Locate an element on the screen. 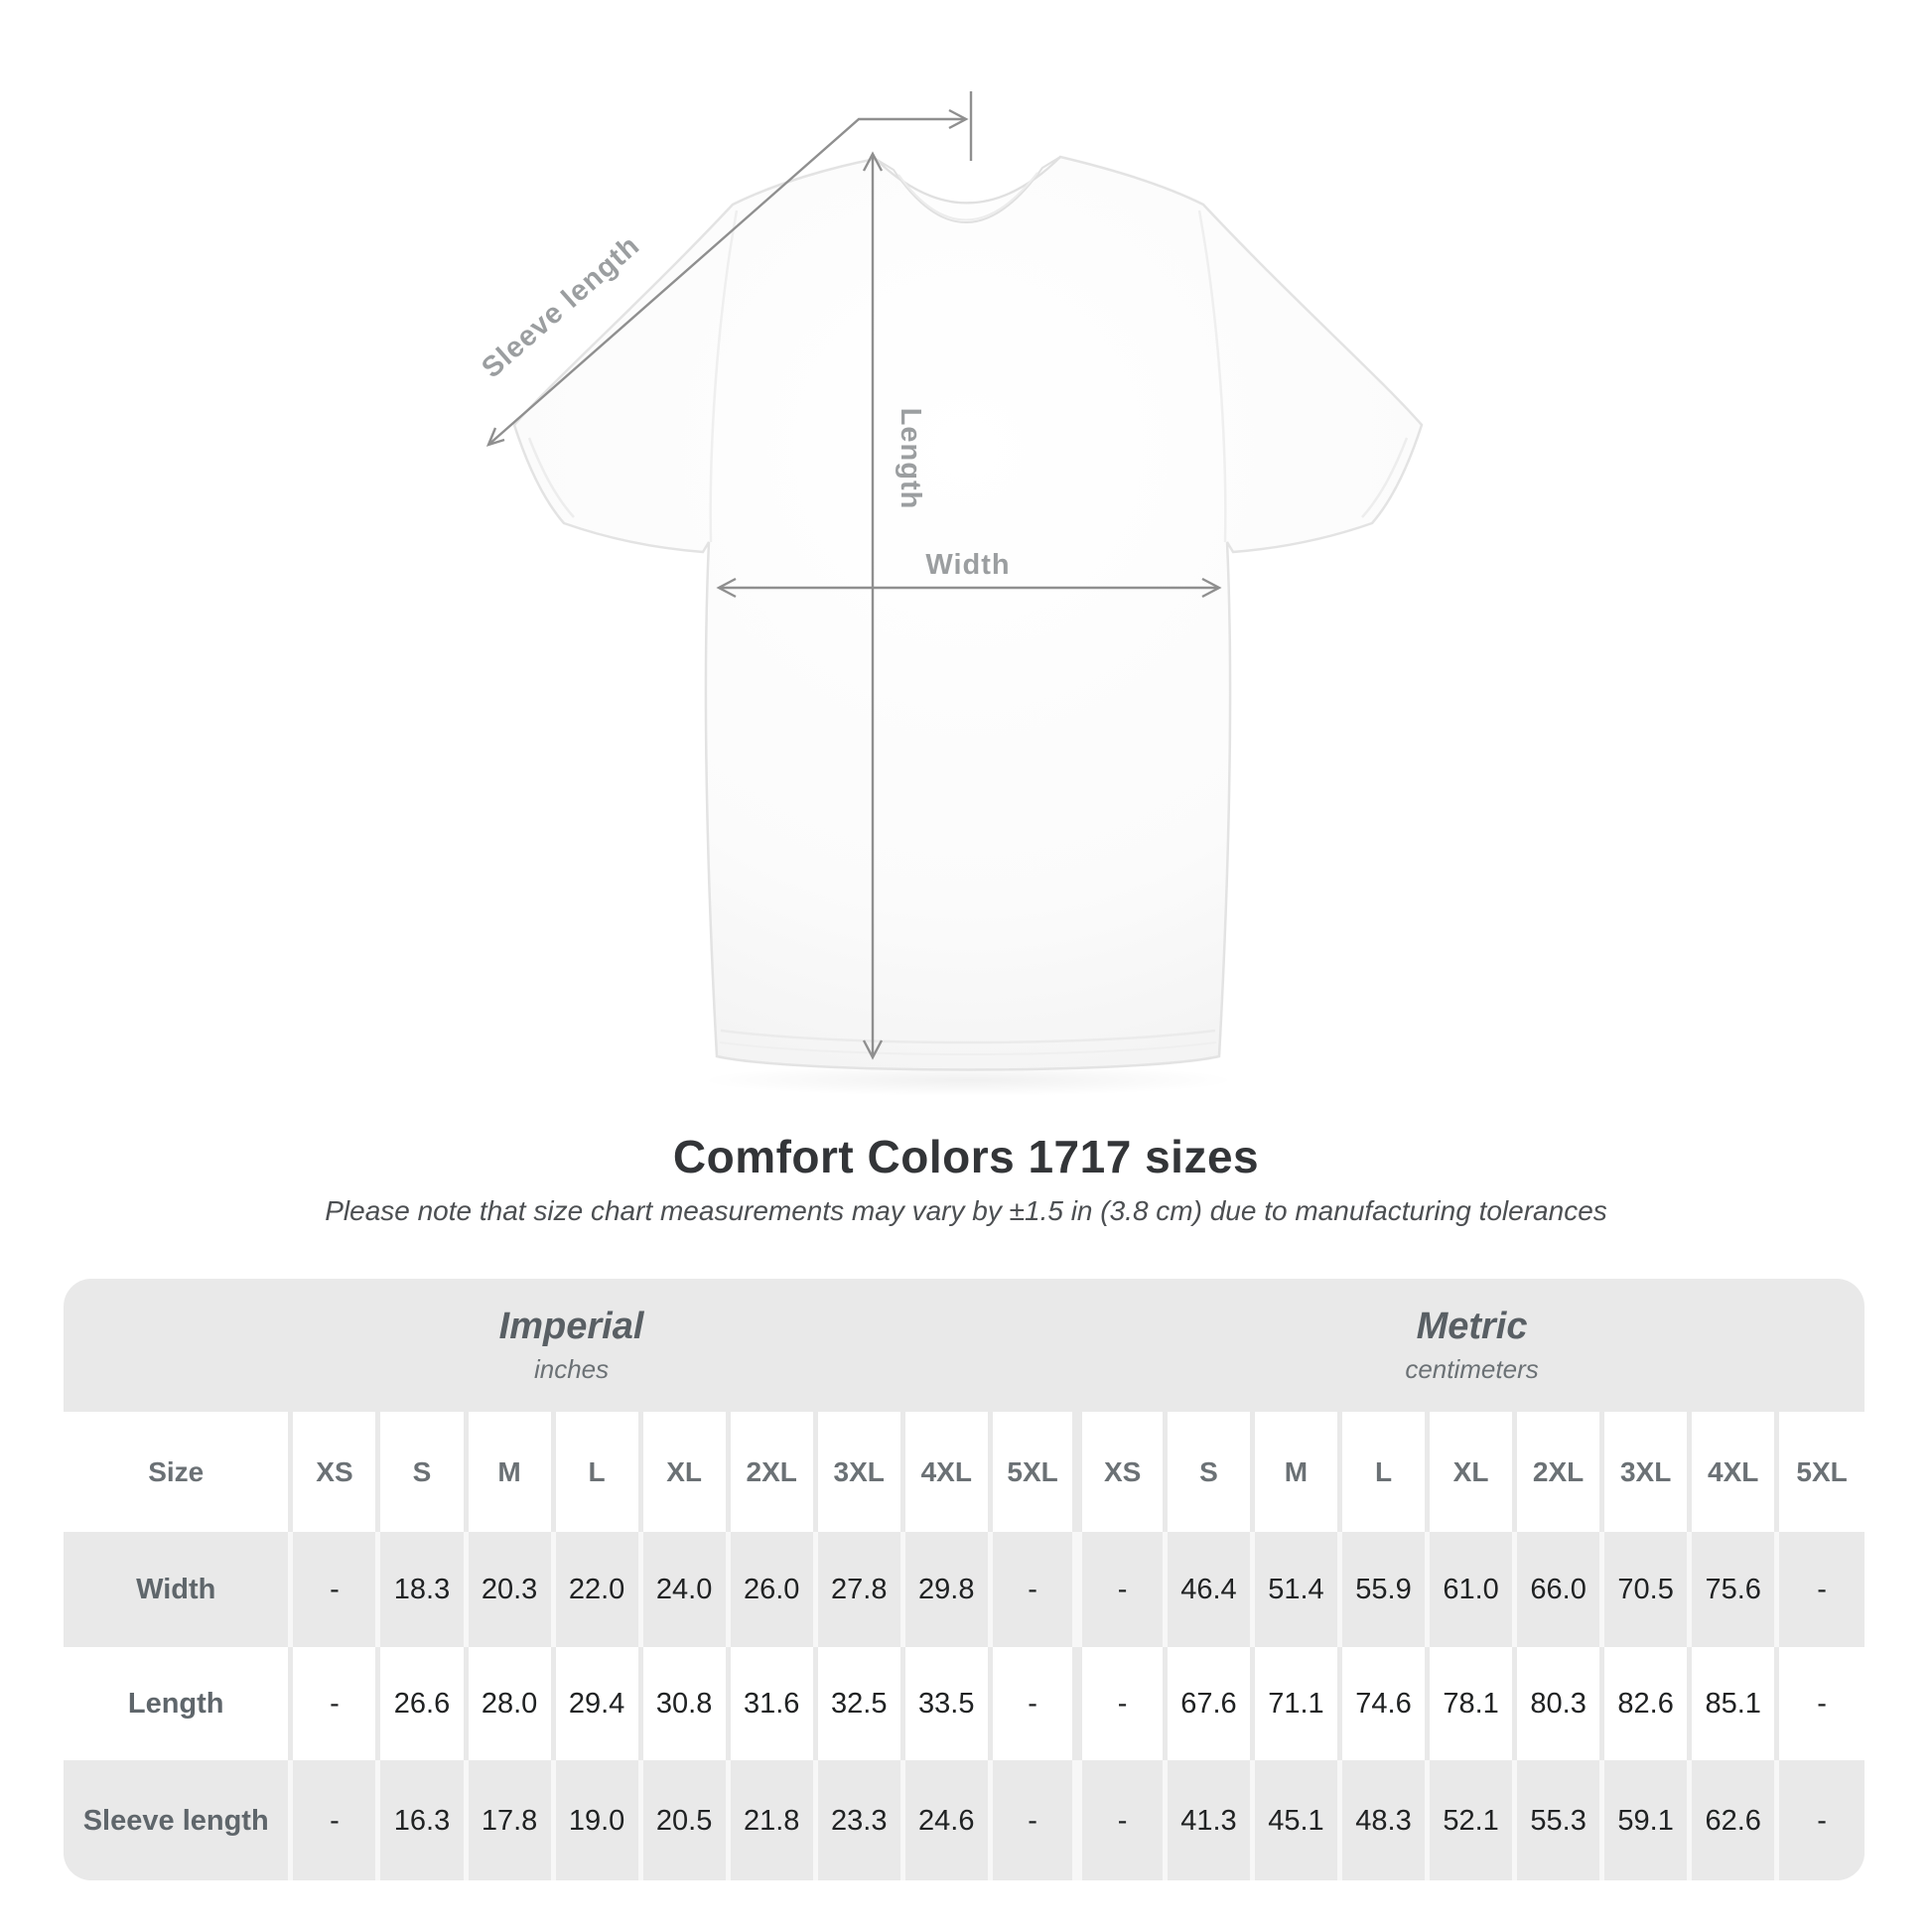 This screenshot has height=1932, width=1932. length-metric-value: 71.1 is located at coordinates (1294, 1703).